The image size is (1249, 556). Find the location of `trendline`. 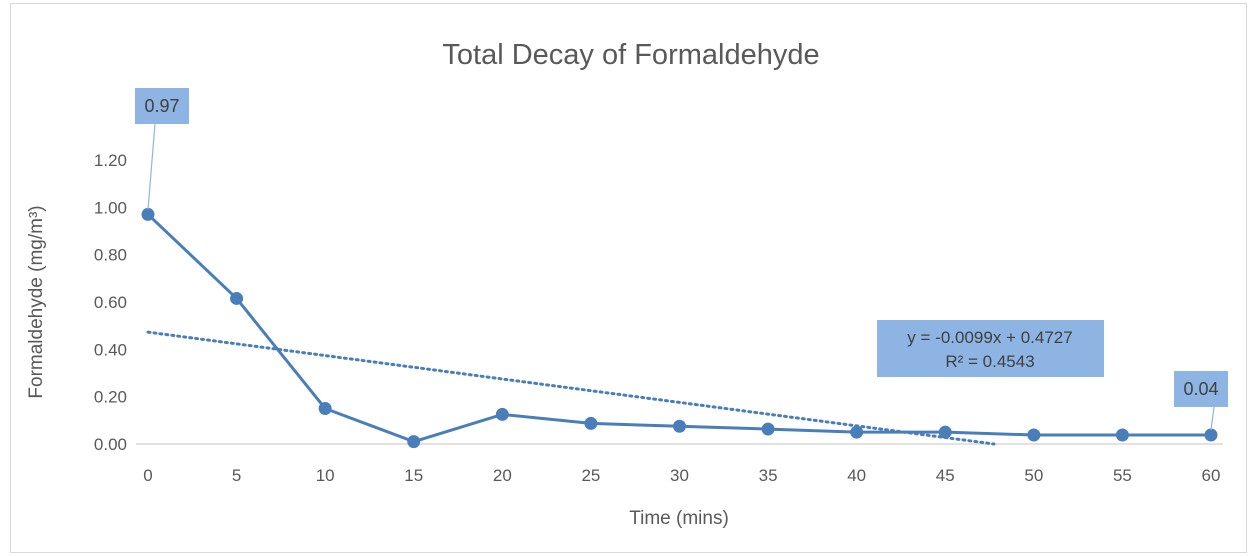

trendline is located at coordinates (571, 388).